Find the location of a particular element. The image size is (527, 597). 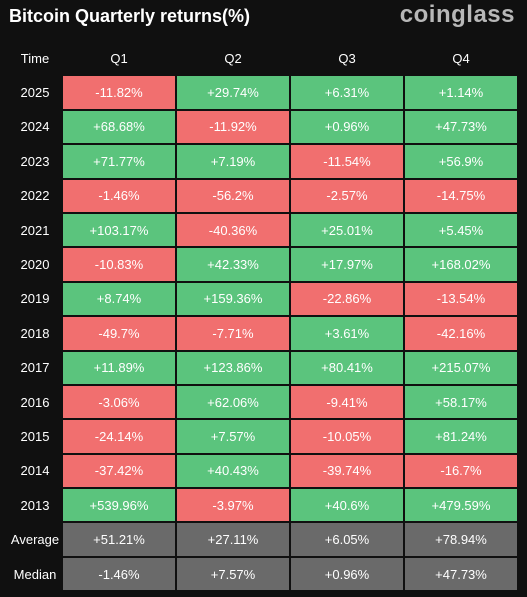

year-label: 2022 is located at coordinates (35, 196).